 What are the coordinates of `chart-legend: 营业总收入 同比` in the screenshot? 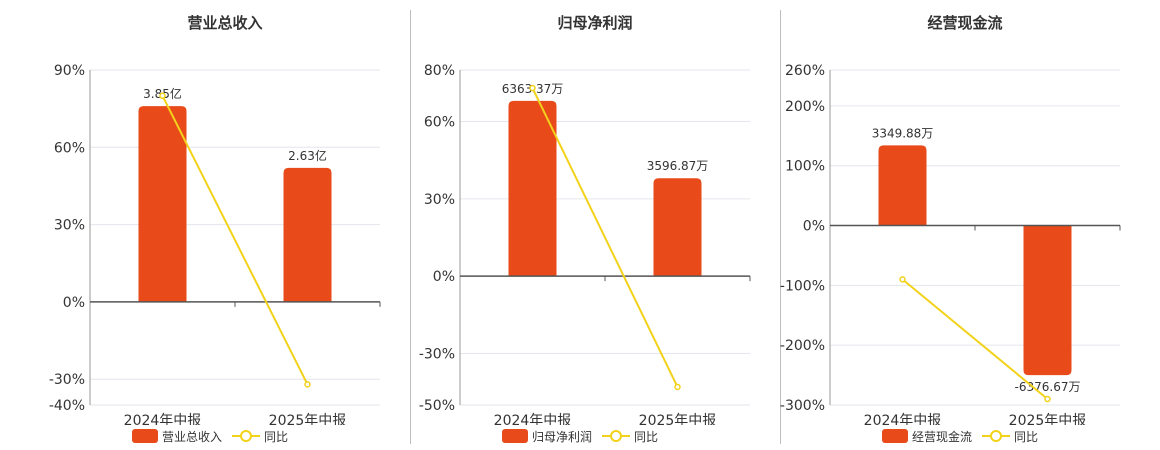 It's located at (210, 436).